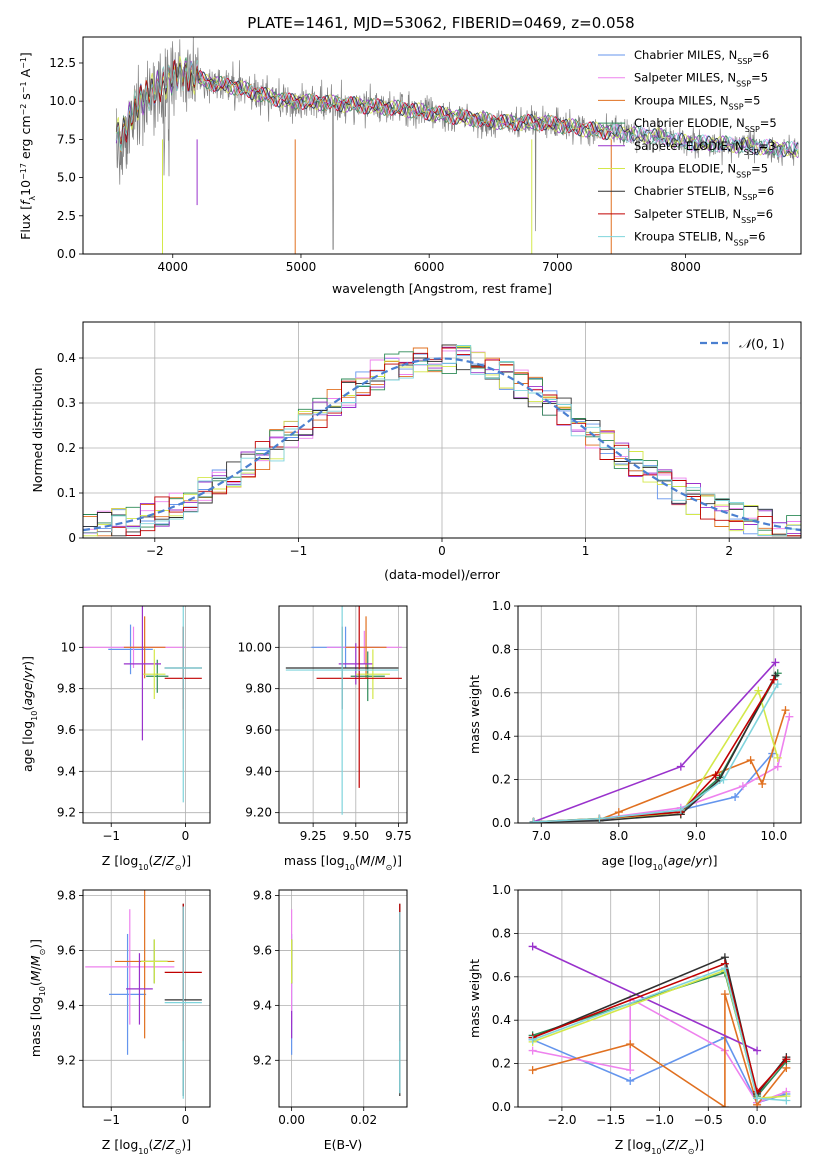 This screenshot has width=819, height=1170. What do you see at coordinates (697, 102) in the screenshot?
I see `legend-label: Kroupa MILES, NSSP=5` at bounding box center [697, 102].